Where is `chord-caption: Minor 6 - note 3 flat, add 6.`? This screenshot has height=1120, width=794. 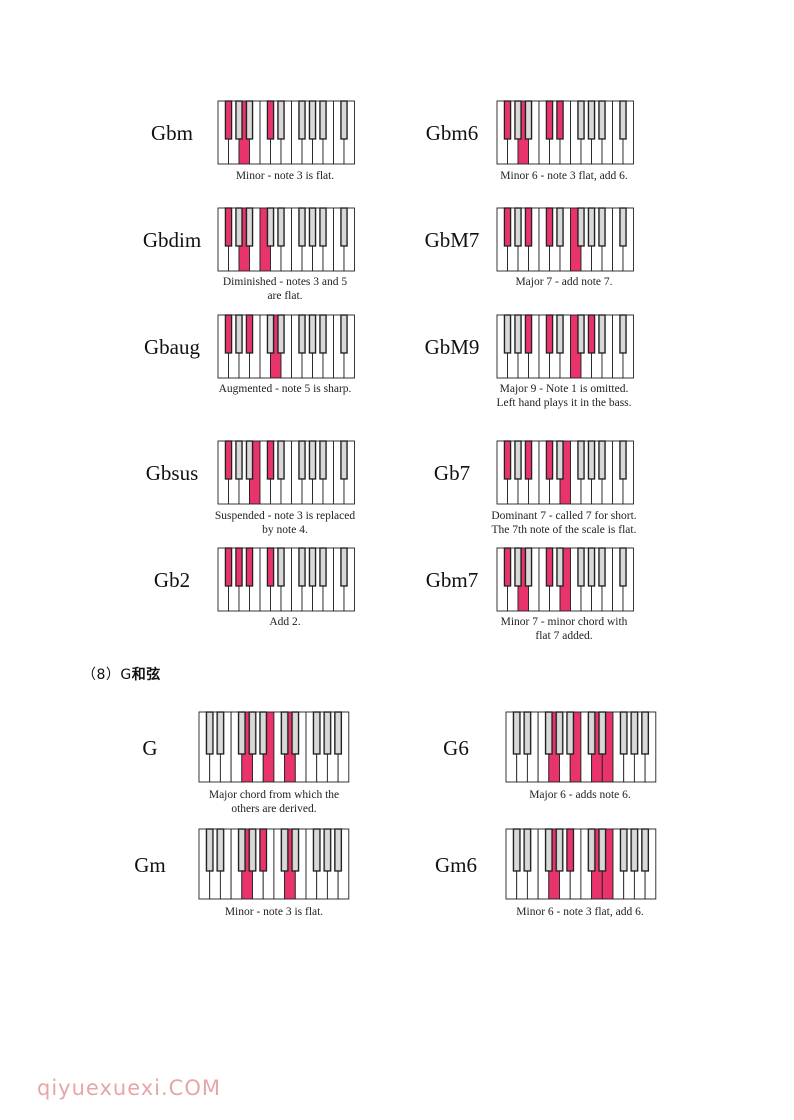 chord-caption: Minor 6 - note 3 flat, add 6. is located at coordinates (580, 912).